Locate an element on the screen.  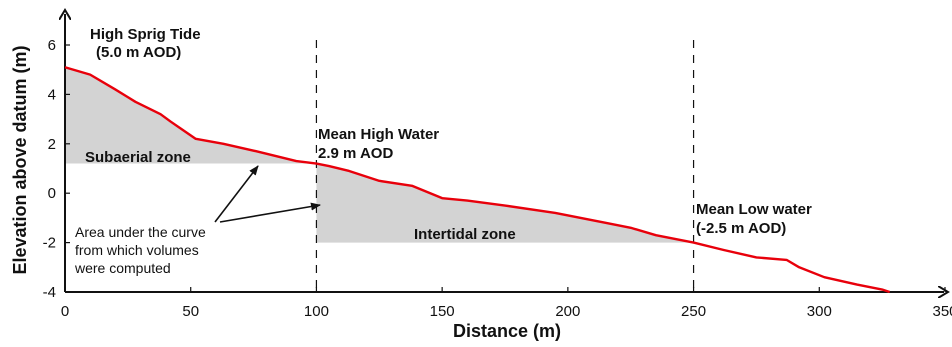
x-tick-label: 200 is located at coordinates (567, 311).